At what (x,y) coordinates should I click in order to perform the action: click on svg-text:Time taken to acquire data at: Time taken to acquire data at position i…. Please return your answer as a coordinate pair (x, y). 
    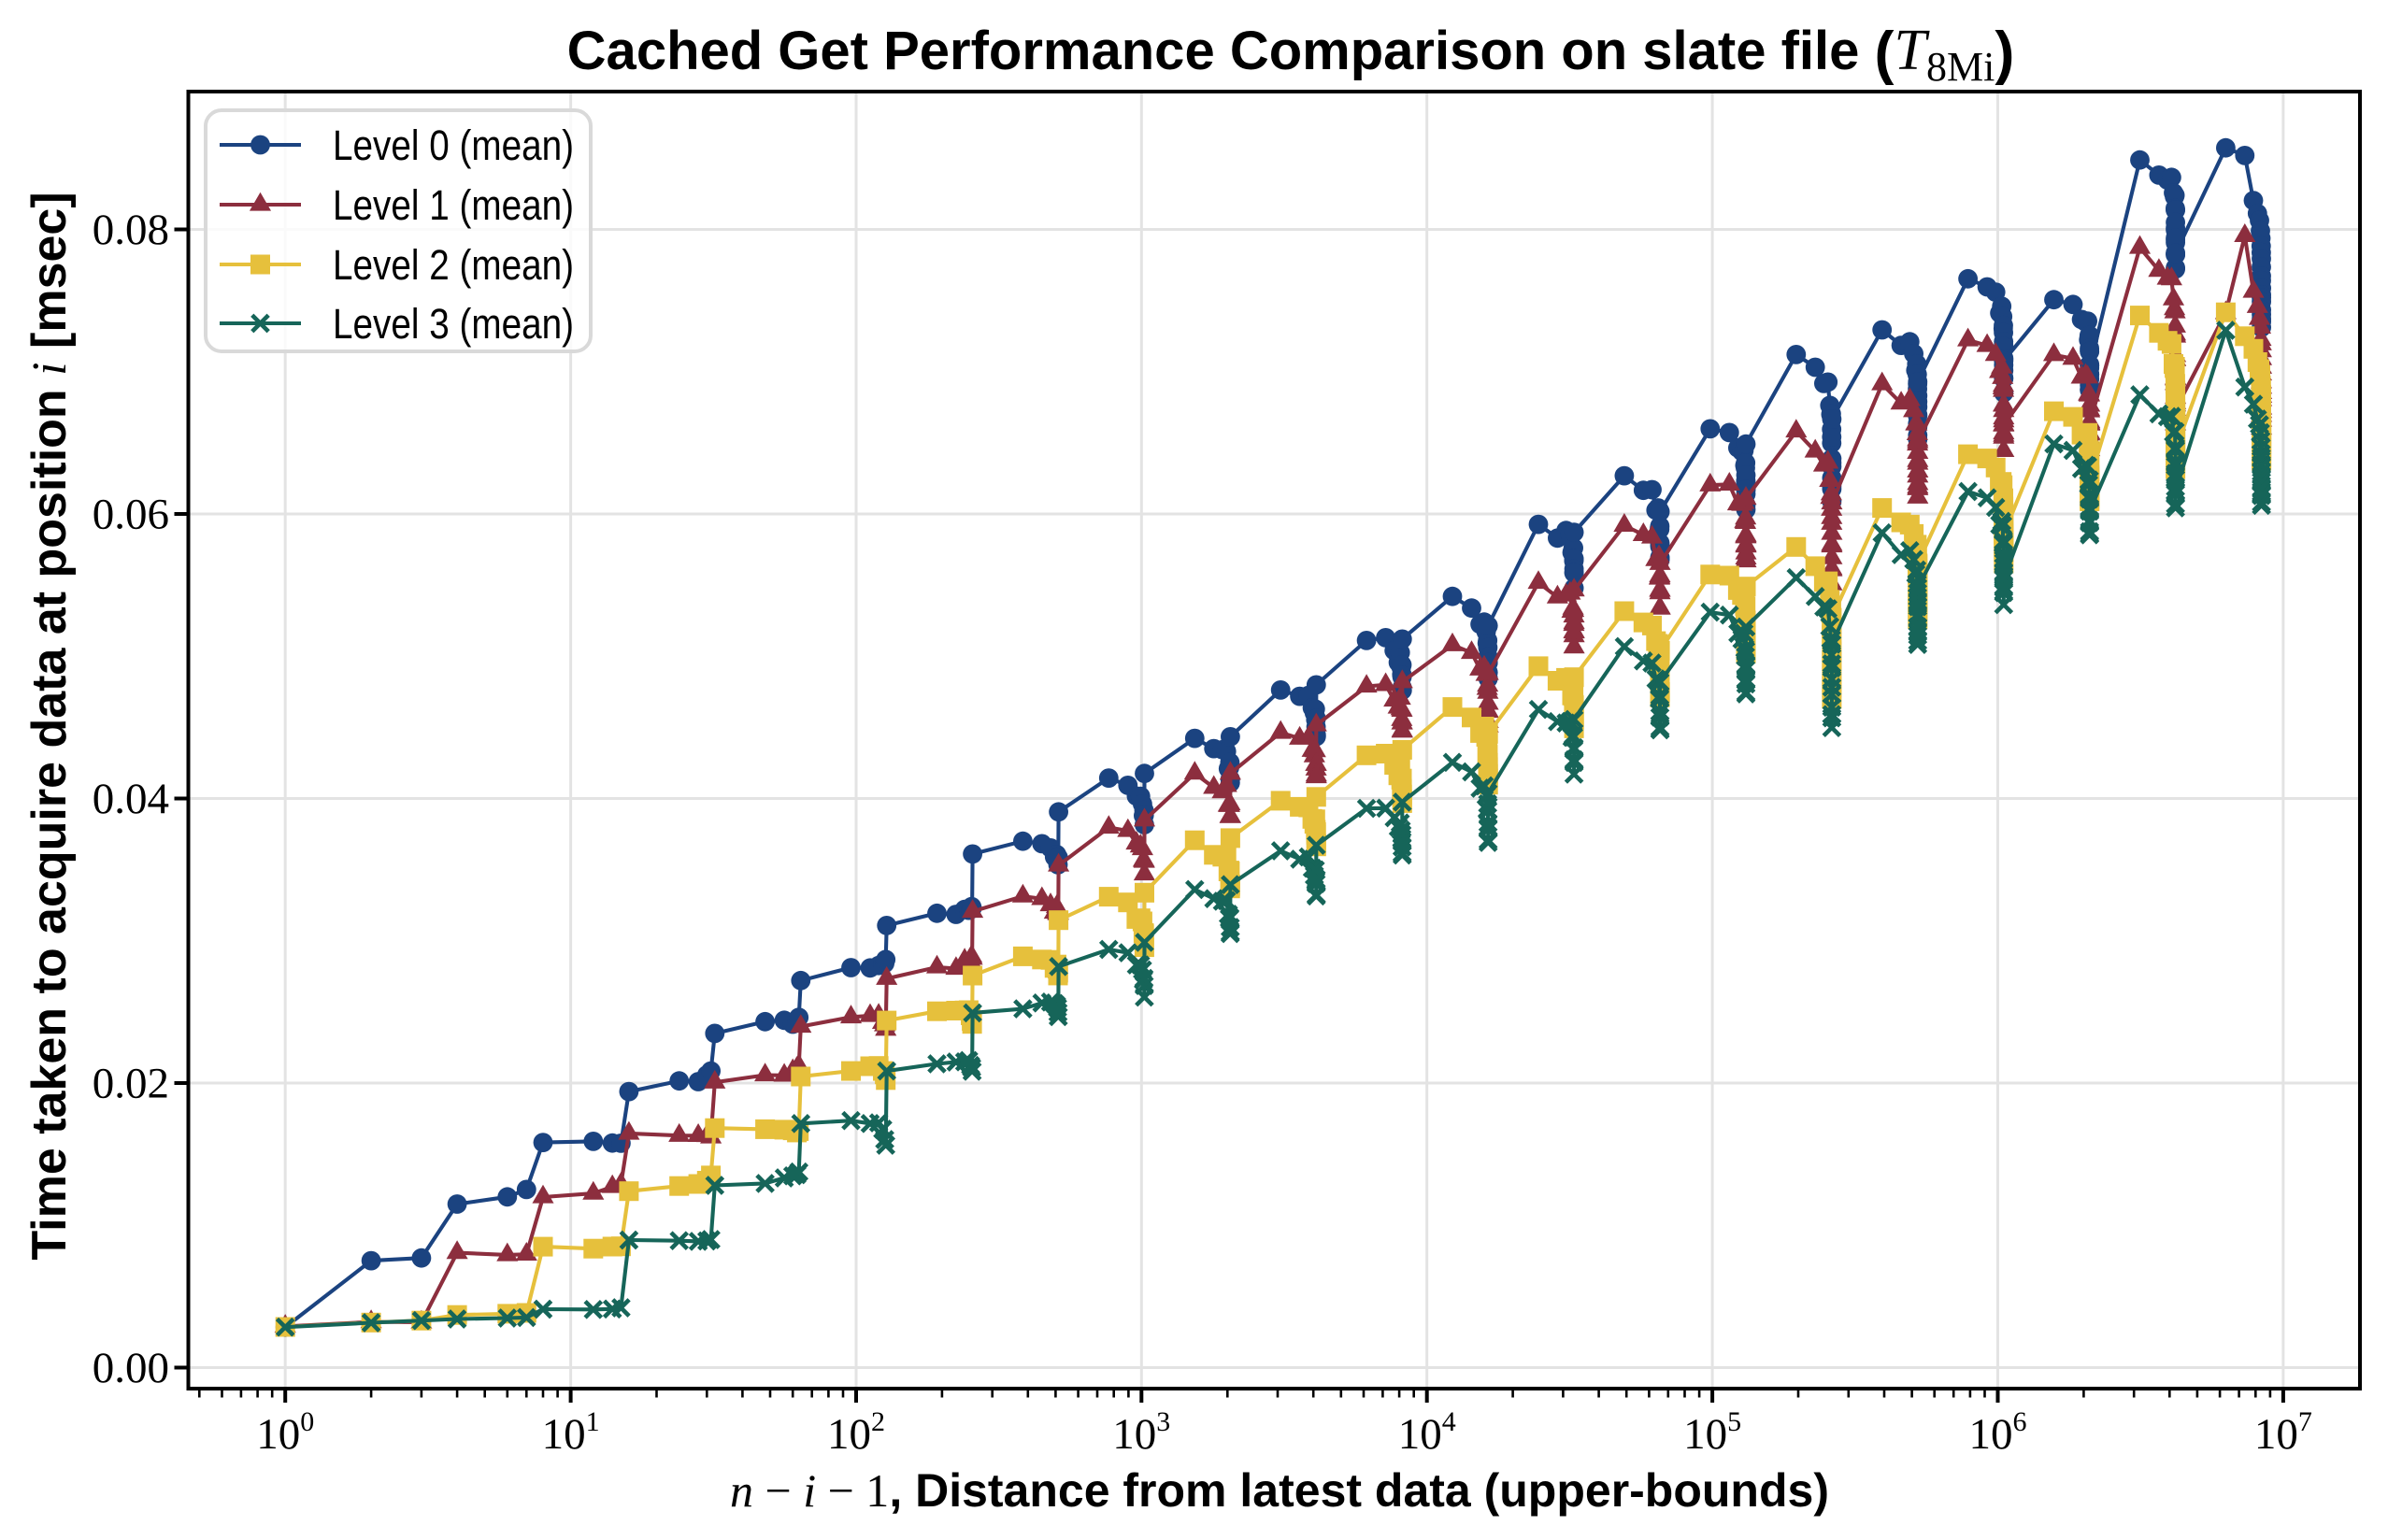
    Looking at the image, I should click on (49, 726).